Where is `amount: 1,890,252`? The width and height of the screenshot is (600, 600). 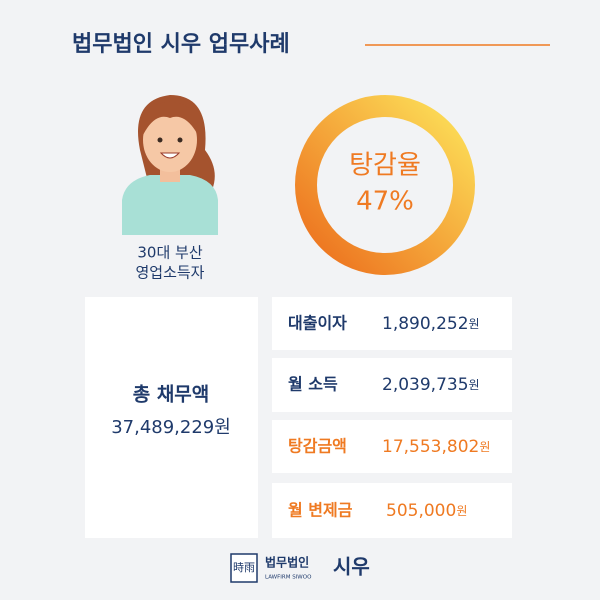
amount: 1,890,252 is located at coordinates (425, 324).